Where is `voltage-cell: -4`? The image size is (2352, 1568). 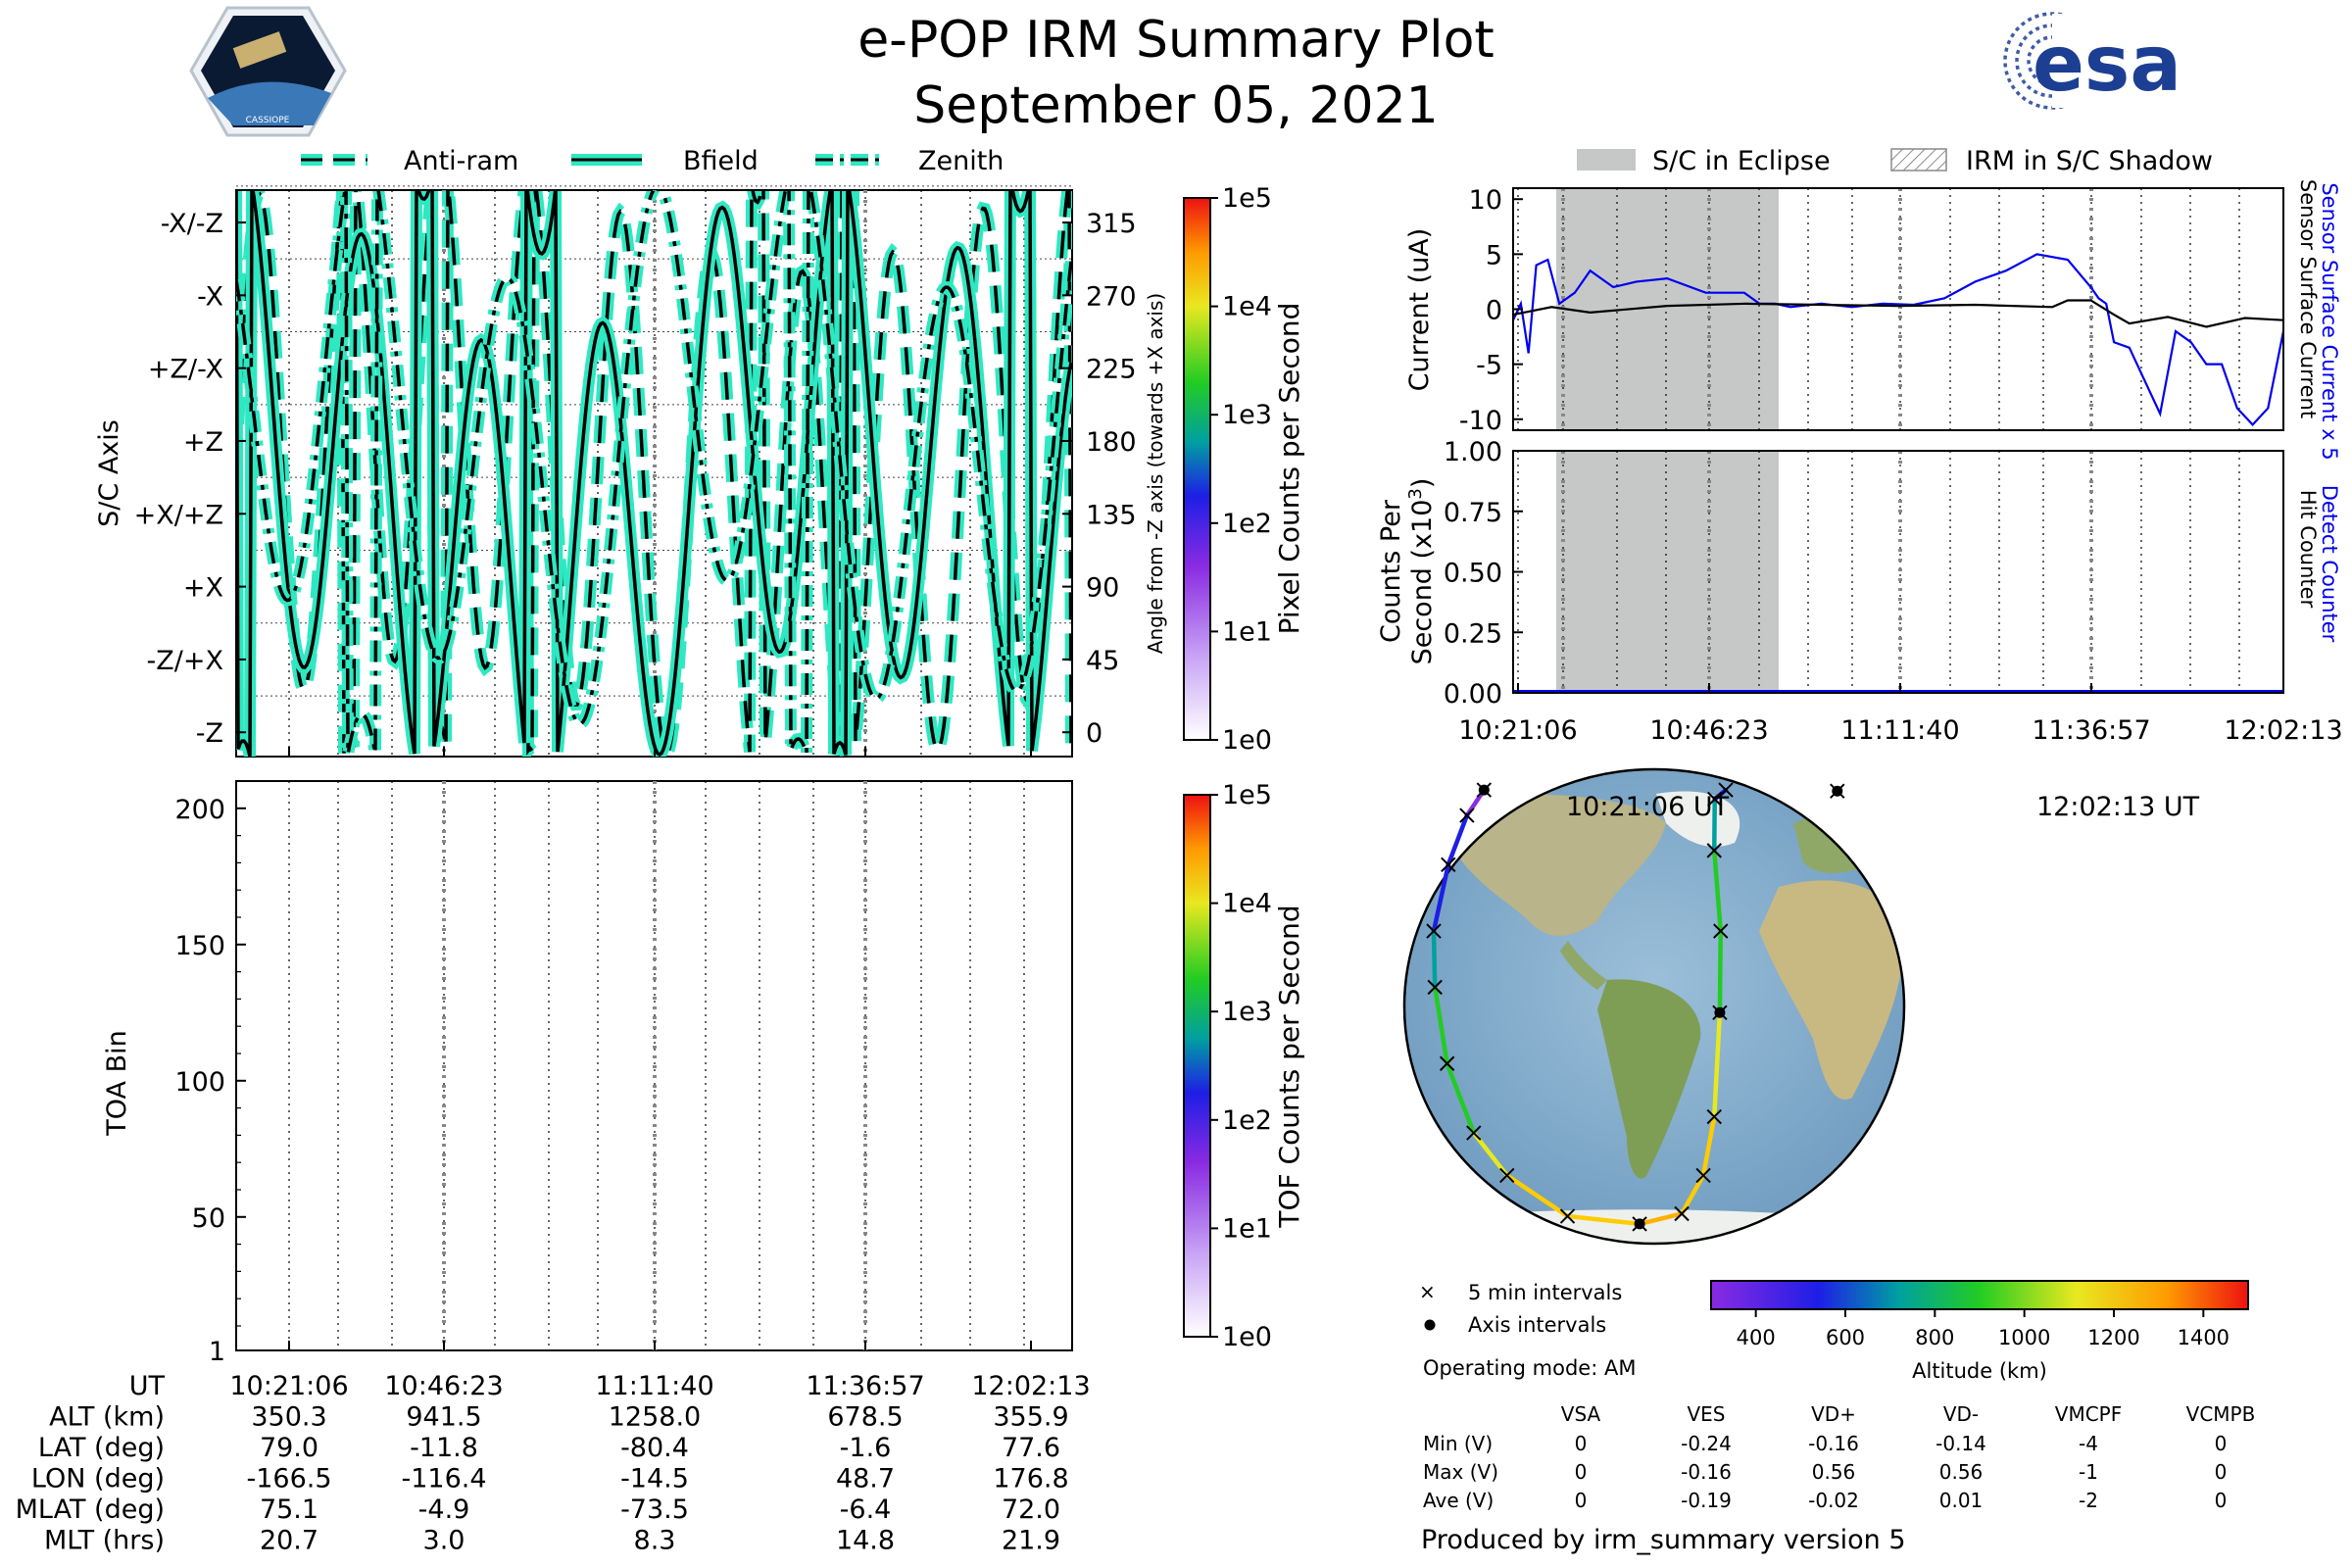
voltage-cell: -4 is located at coordinates (2088, 1443).